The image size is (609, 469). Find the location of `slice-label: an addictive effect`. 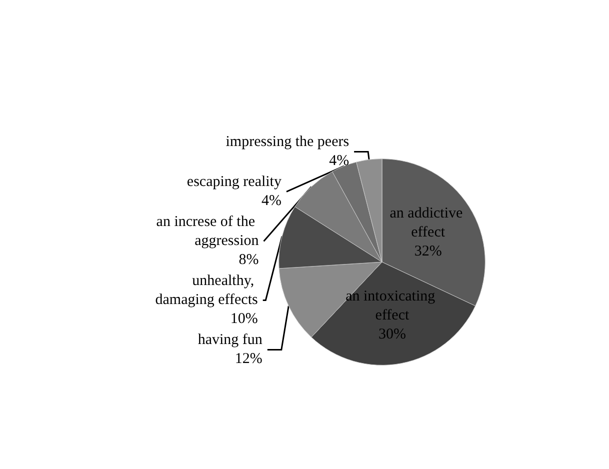

slice-label: an addictive effect is located at coordinates (428, 223).